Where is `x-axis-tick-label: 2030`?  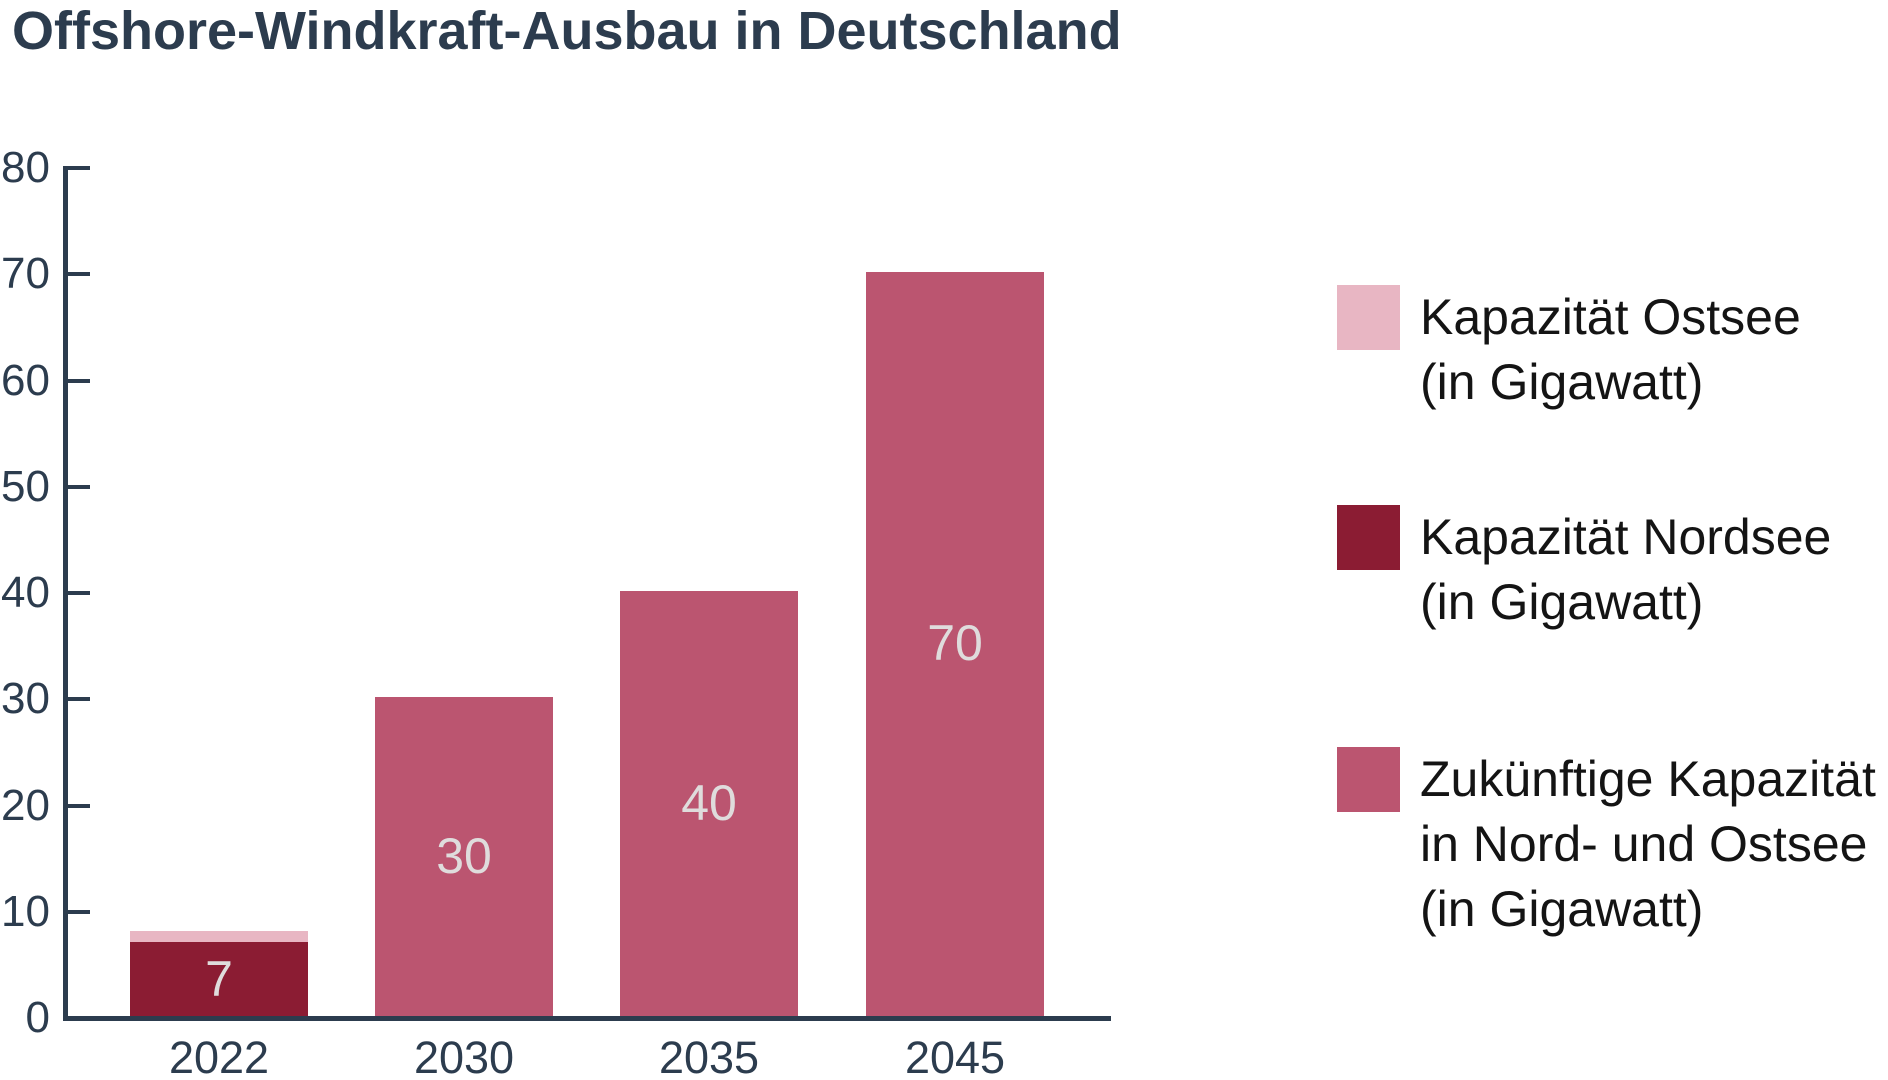
x-axis-tick-label: 2030 is located at coordinates (464, 1056).